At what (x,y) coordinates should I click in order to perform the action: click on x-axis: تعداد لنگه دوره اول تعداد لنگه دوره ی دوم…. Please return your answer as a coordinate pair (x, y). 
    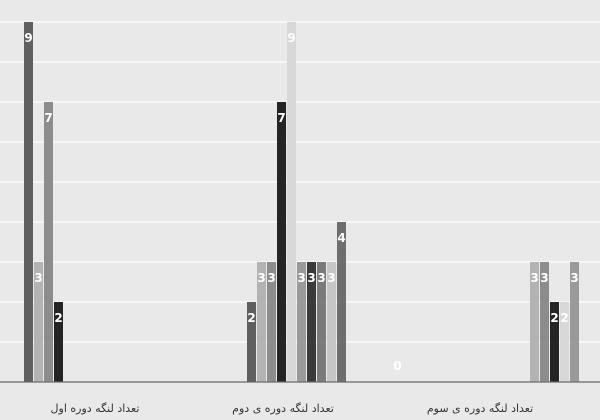
    Looking at the image, I should click on (300, 398).